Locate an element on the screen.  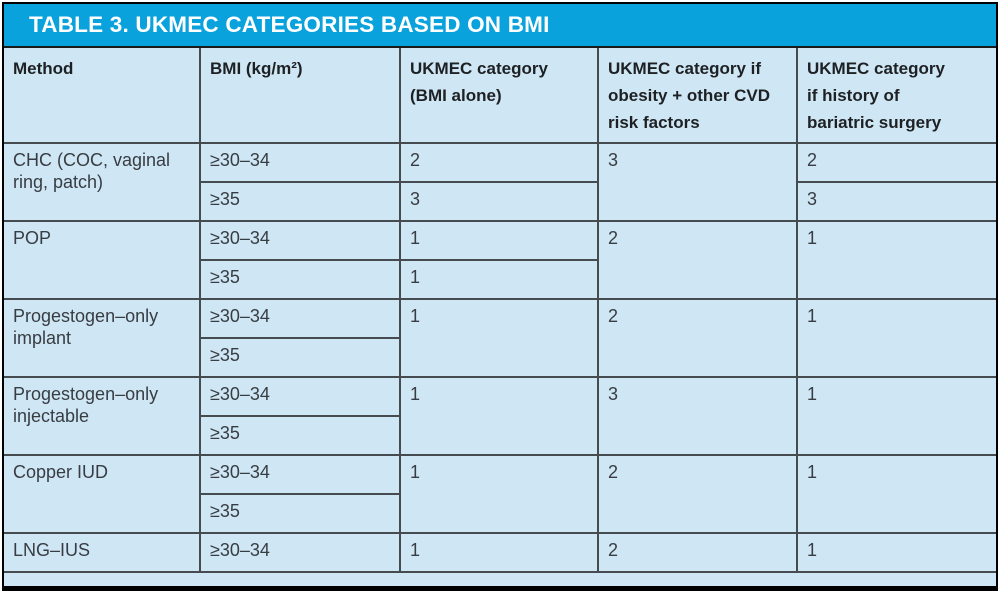
cell-method-pop: POP is located at coordinates (102, 260).